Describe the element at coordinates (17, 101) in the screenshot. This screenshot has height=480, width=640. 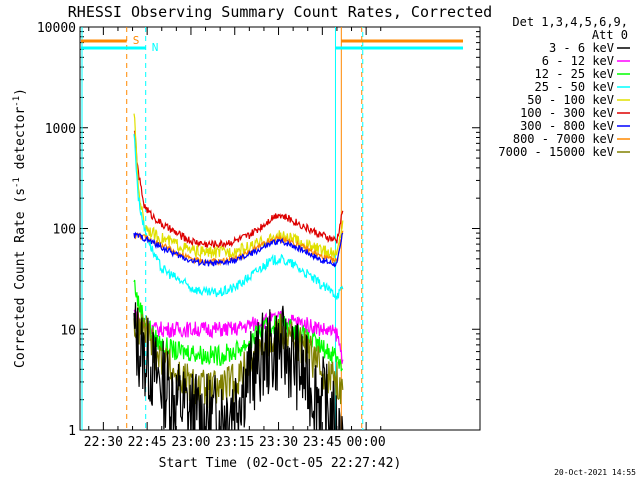
I see `y-axis-label-sup-2: -1` at that location.